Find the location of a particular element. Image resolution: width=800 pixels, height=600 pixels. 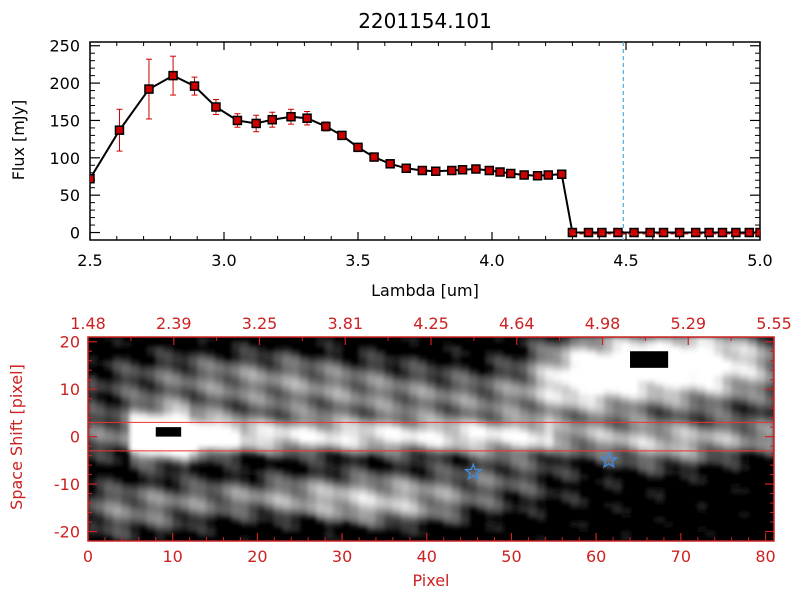

x-tick-label: 3.0 is located at coordinates (223, 260).